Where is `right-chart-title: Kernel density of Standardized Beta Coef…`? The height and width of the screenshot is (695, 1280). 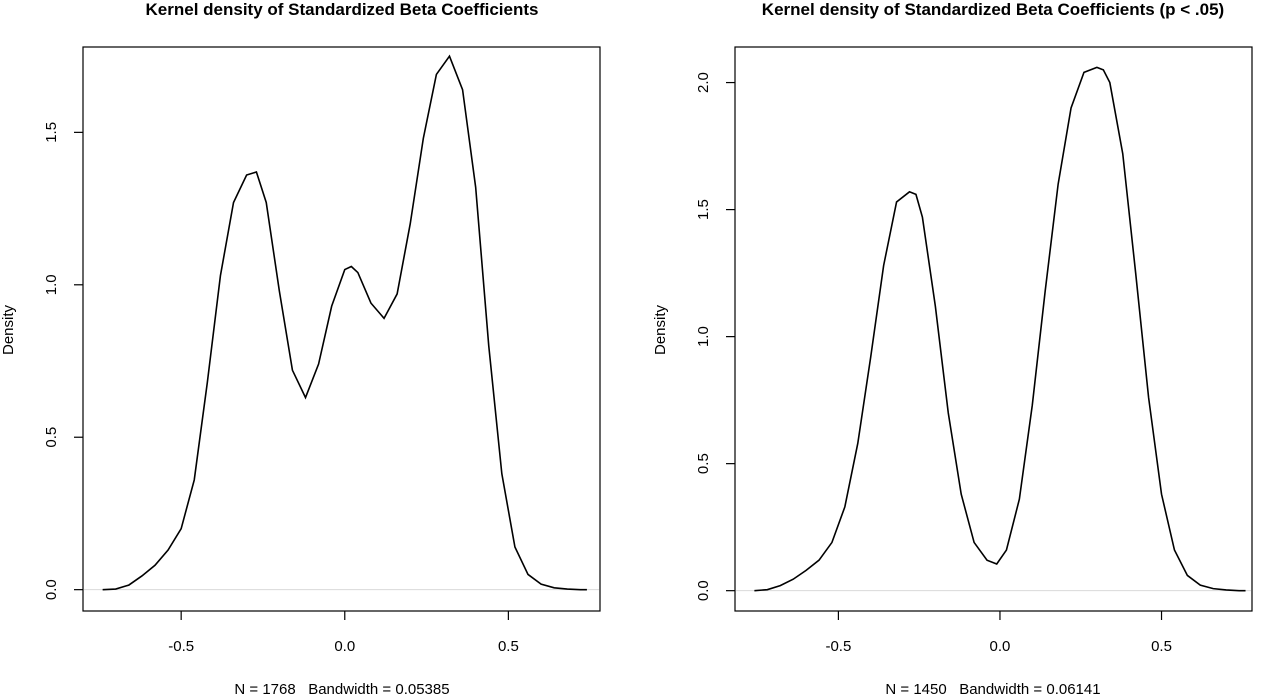 right-chart-title: Kernel density of Standardized Beta Coef… is located at coordinates (993, 9).